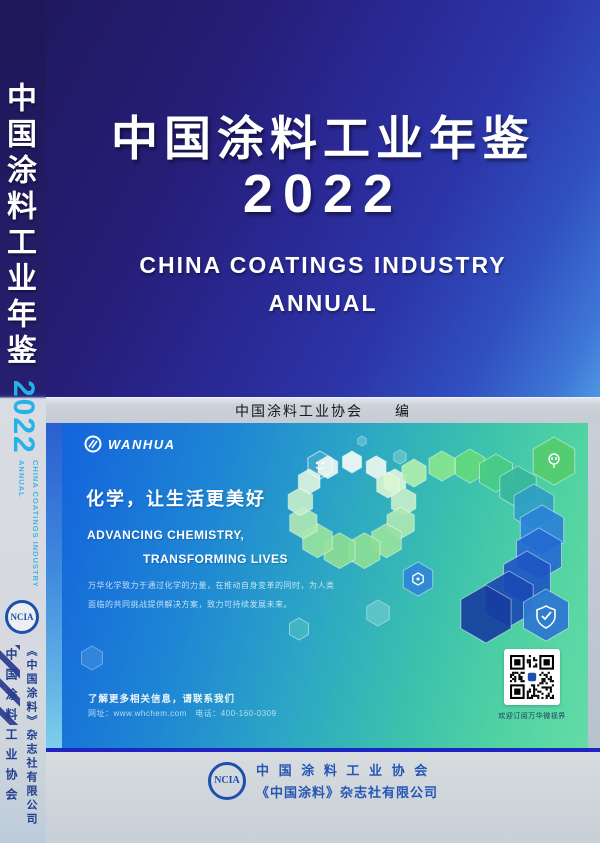  I want to click on slogan-chinese: 化学，让生活更美好, so click(176, 499).